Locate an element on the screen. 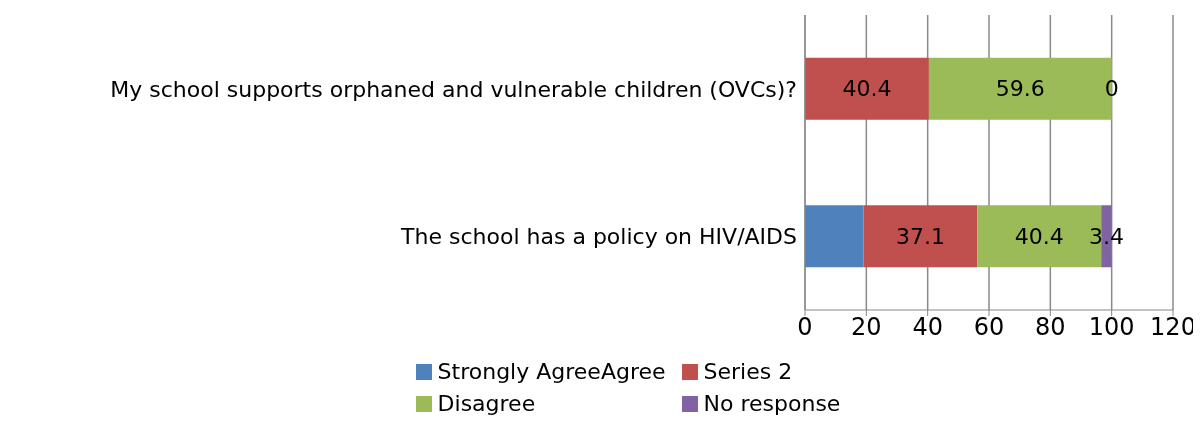 The width and height of the screenshot is (1201, 428). data-label: 3.4 is located at coordinates (1106, 236).